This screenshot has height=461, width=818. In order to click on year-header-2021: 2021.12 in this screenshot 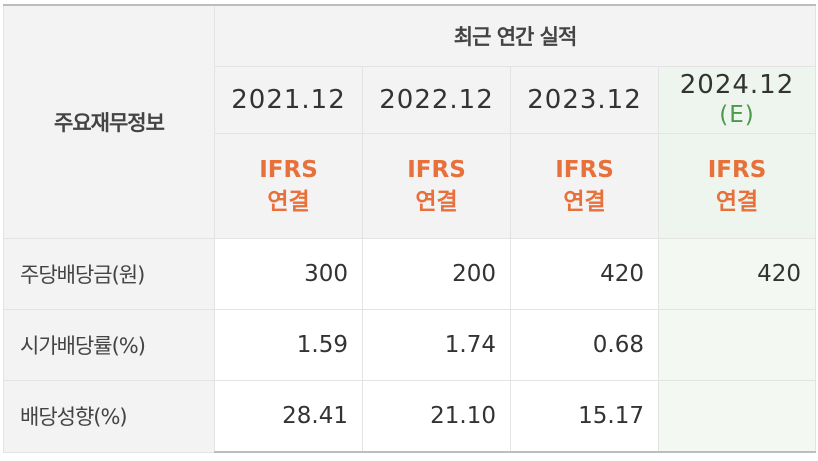, I will do `click(288, 100)`.